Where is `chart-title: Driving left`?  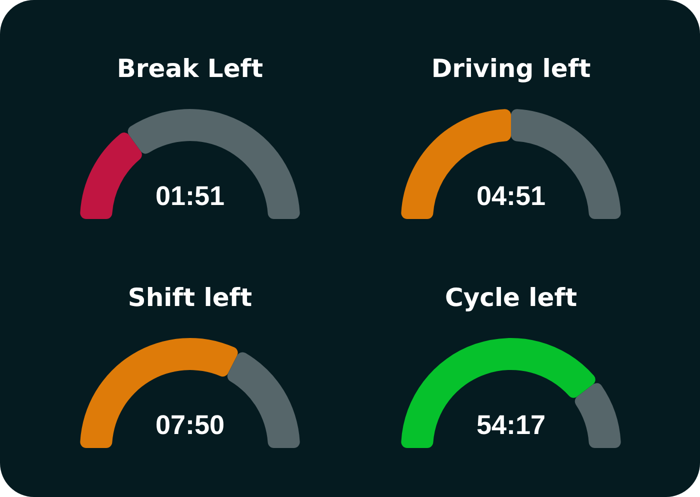 chart-title: Driving left is located at coordinates (510, 68).